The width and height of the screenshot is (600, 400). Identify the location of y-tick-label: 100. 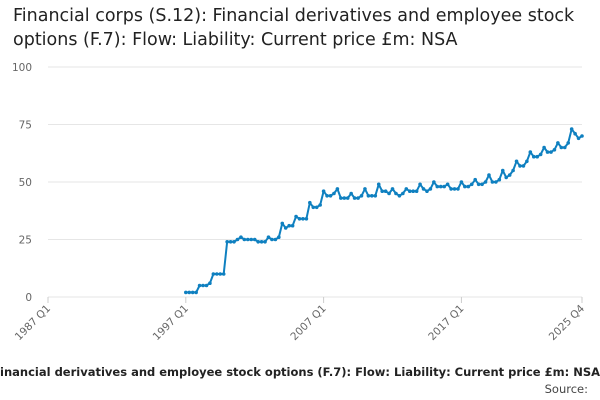
(22, 68).